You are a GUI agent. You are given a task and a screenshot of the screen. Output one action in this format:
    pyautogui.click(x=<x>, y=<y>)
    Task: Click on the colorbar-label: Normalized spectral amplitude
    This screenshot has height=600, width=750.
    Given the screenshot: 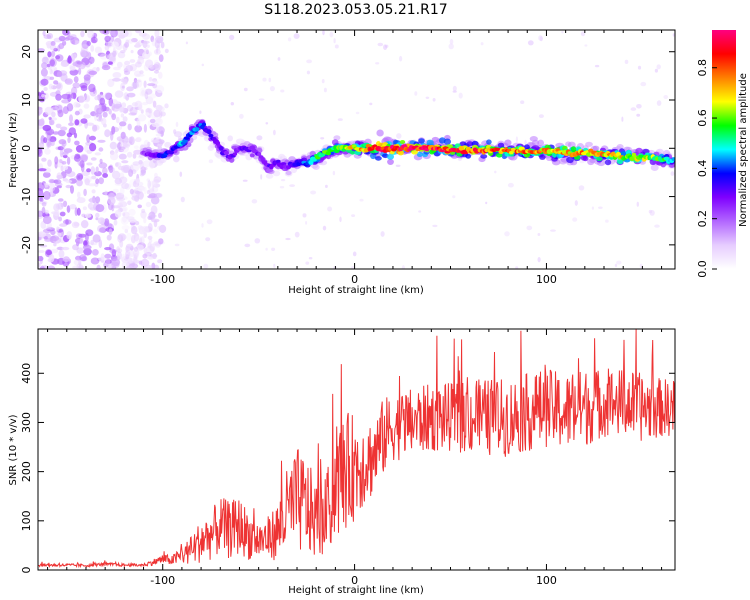 What is the action you would take?
    pyautogui.click(x=743, y=150)
    